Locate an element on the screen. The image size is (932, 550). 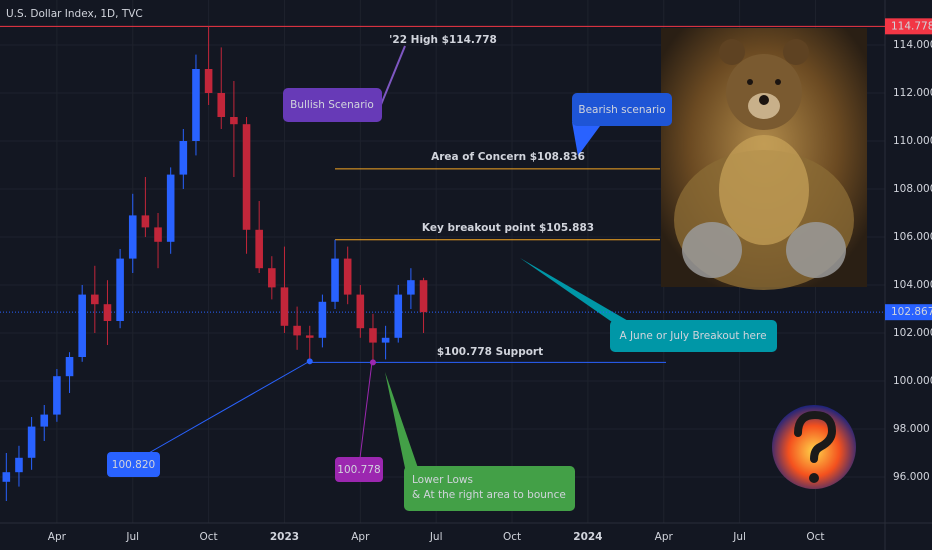
bear-image is located at coordinates (764, 159).